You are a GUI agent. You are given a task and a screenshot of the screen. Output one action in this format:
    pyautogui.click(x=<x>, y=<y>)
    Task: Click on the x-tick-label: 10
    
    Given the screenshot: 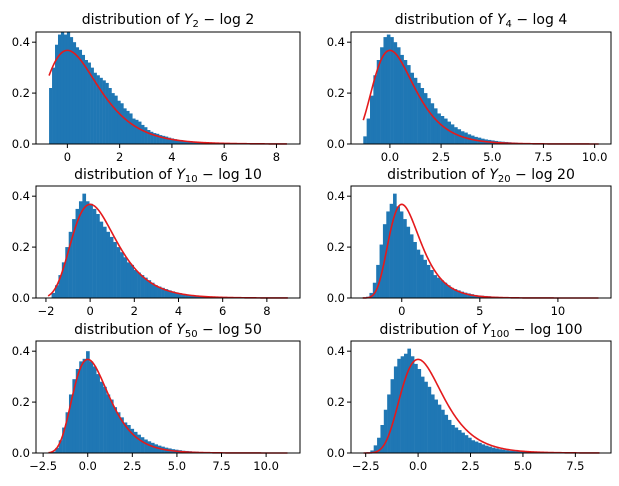 What is the action you would take?
    pyautogui.click(x=558, y=311)
    